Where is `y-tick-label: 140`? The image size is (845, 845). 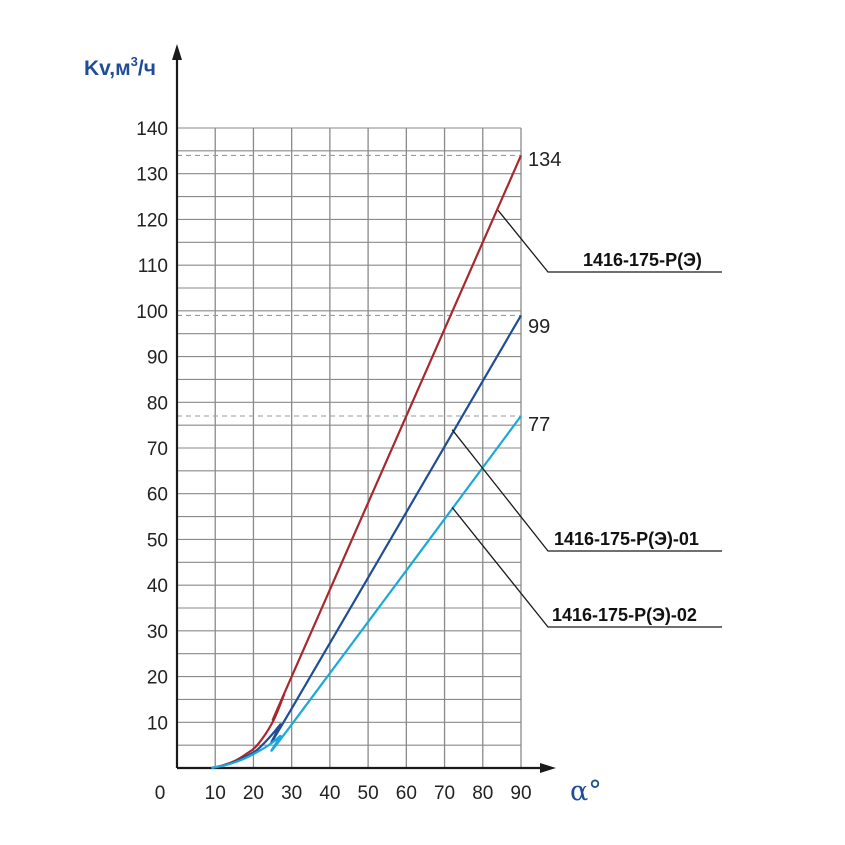
y-tick-label: 140 is located at coordinates (152, 129).